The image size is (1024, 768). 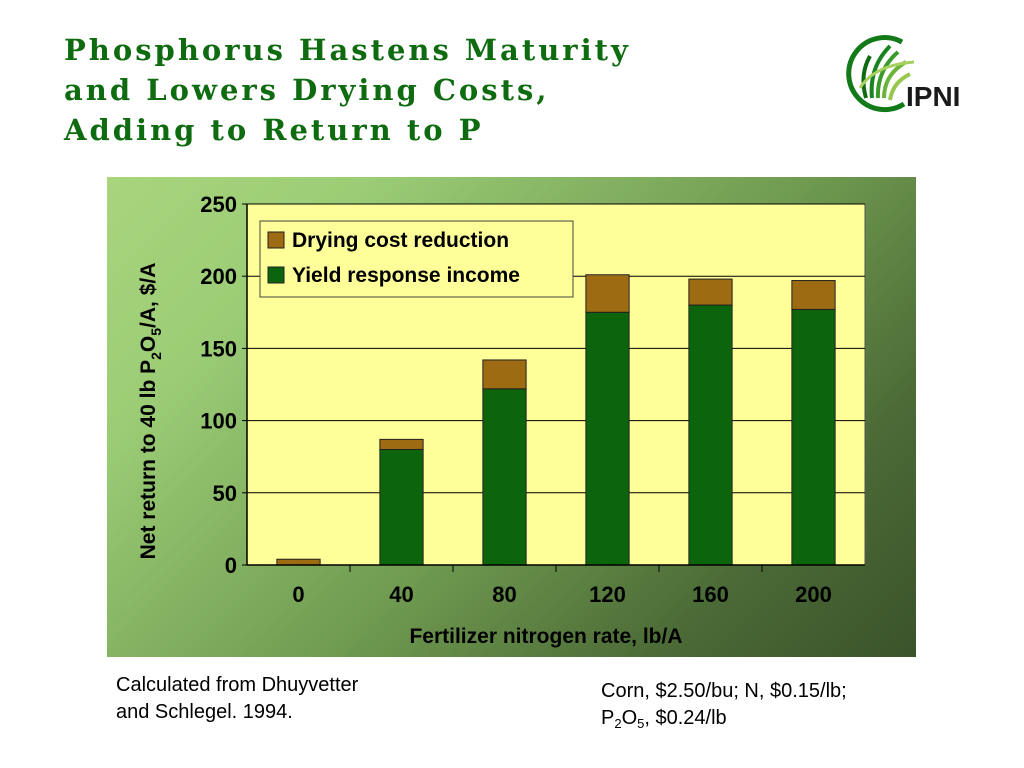 What do you see at coordinates (274, 130) in the screenshot?
I see `title-line-3: Adding to Return to P` at bounding box center [274, 130].